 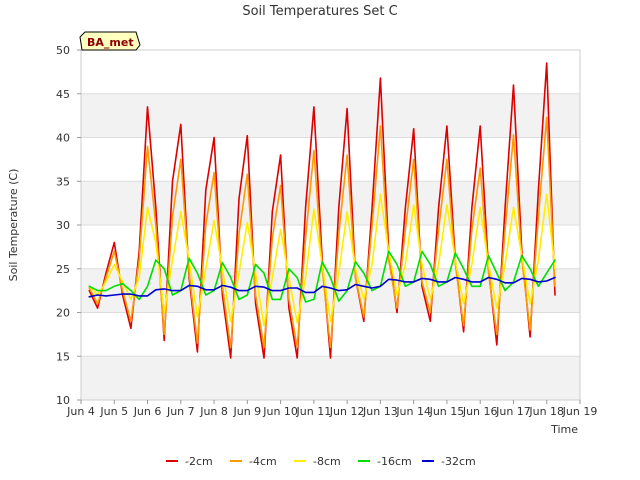 What do you see at coordinates (347, 411) in the screenshot?
I see `x-tick-label: Jun 12` at bounding box center [347, 411].